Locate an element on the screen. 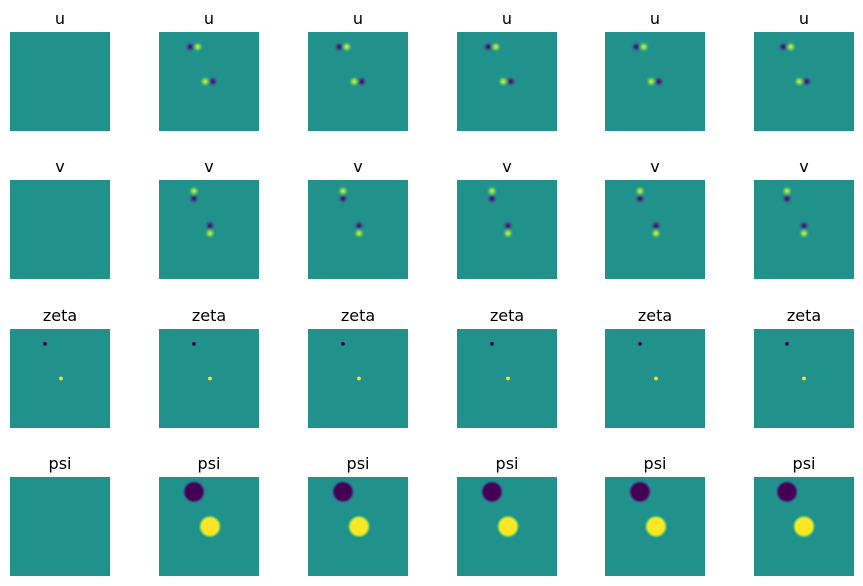 The width and height of the screenshot is (863, 586). panel-v-6: v is located at coordinates (804, 218).